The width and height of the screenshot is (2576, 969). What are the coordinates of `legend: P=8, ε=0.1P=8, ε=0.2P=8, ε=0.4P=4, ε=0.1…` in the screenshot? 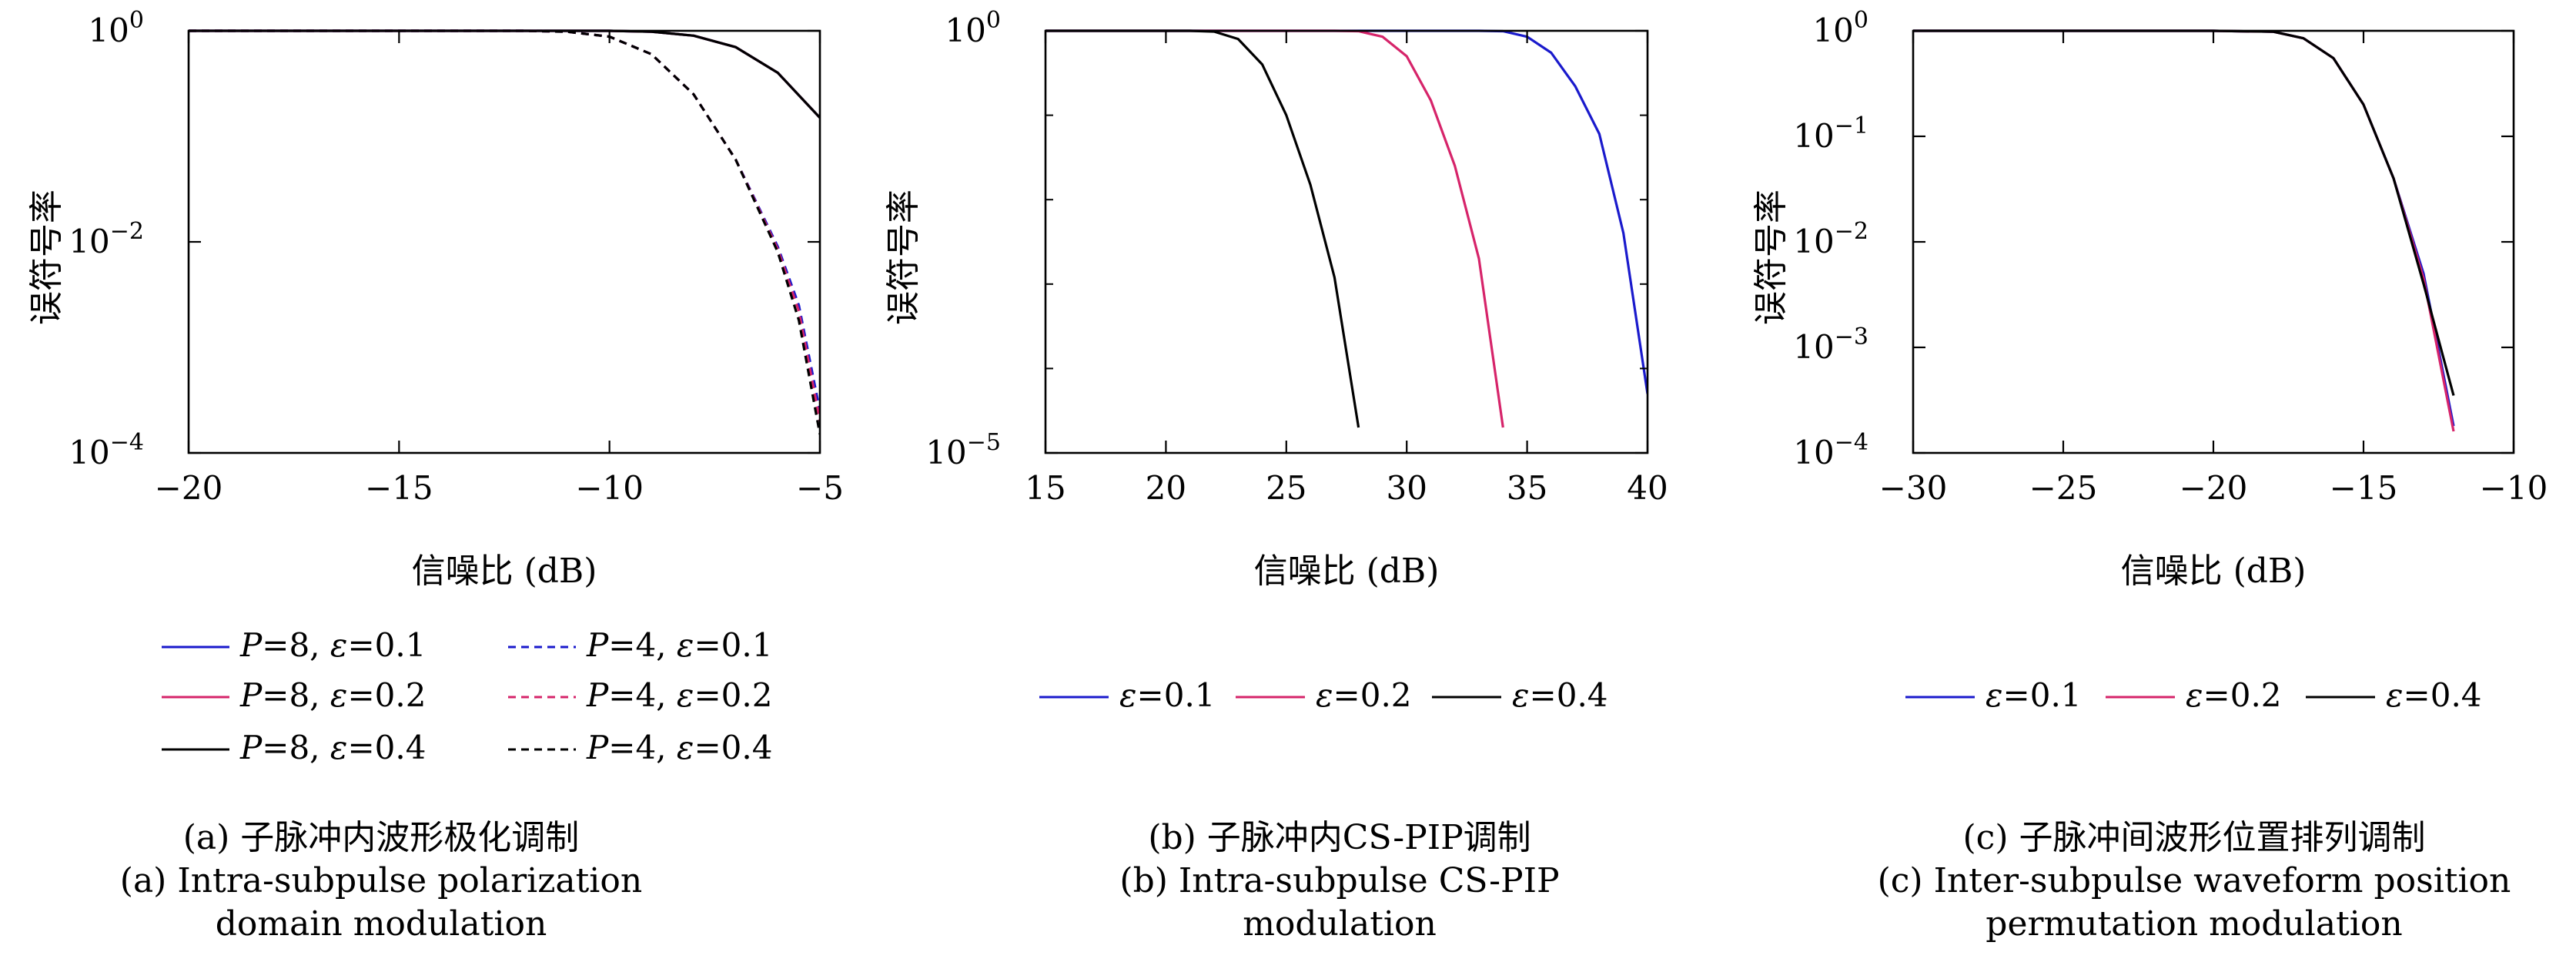 It's located at (467, 696).